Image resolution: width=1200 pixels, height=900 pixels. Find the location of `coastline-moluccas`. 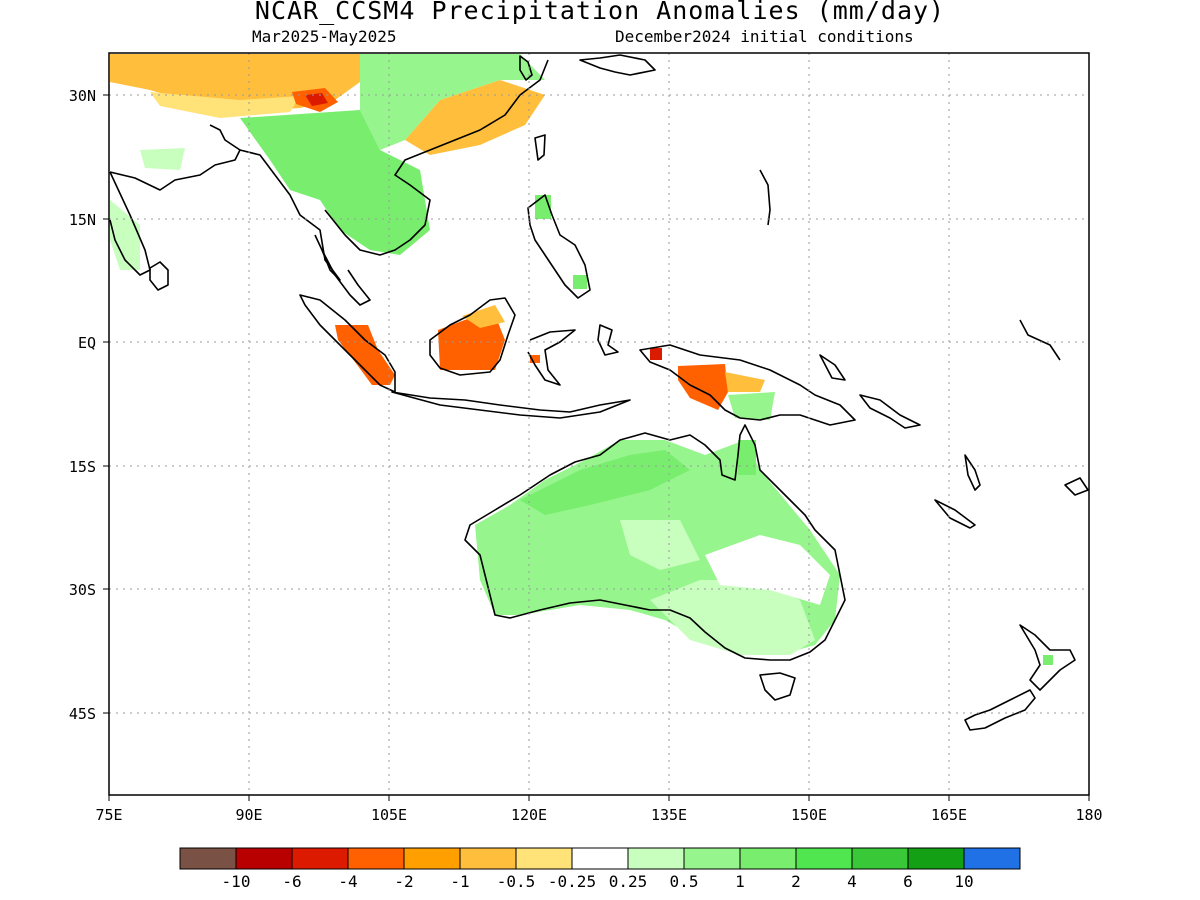

coastline-moluccas is located at coordinates (608, 340).